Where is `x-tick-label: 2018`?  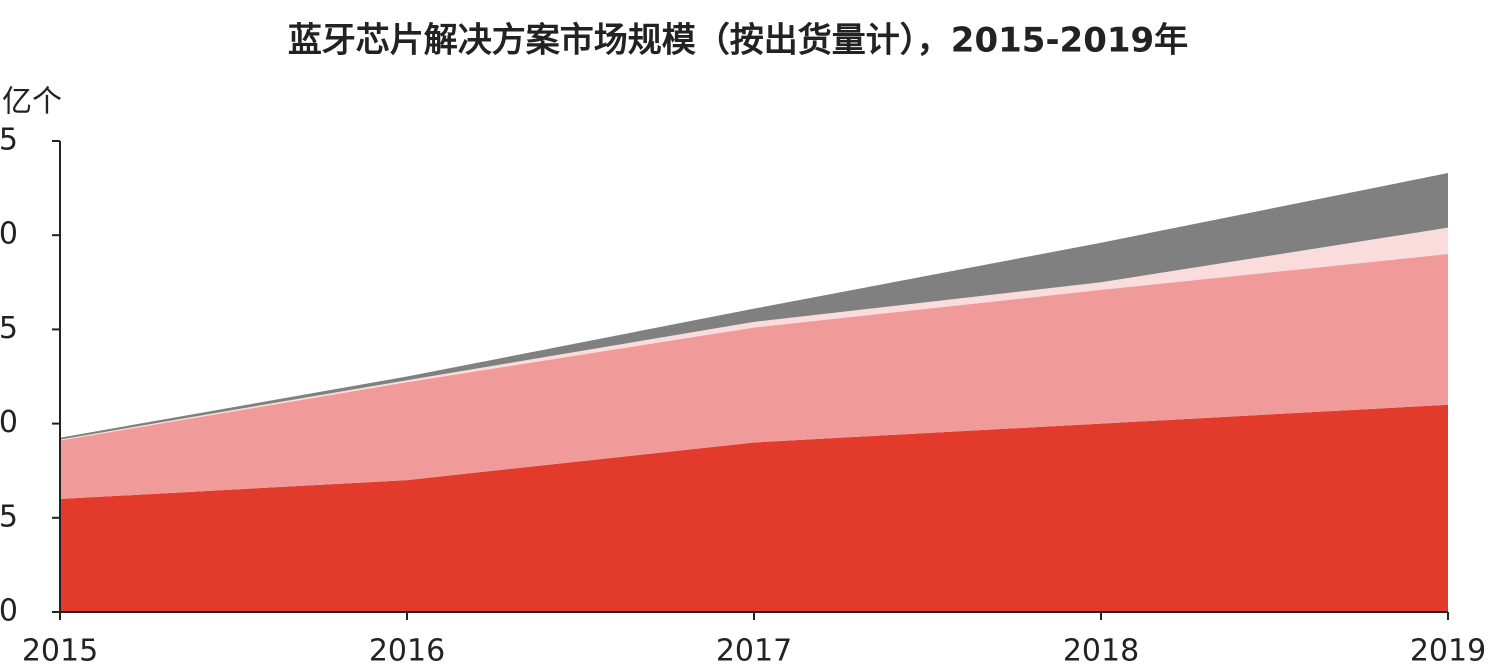
x-tick-label: 2018 is located at coordinates (1101, 650).